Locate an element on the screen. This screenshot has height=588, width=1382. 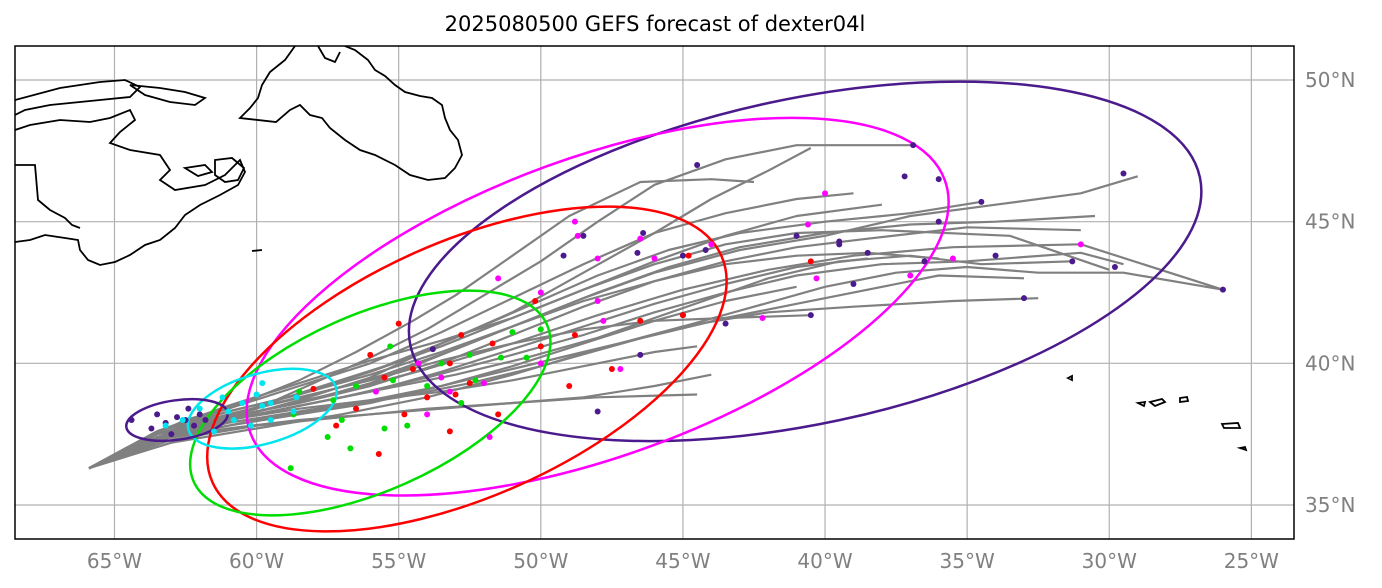
lat-tick-label: 40°N is located at coordinates (1330, 363).